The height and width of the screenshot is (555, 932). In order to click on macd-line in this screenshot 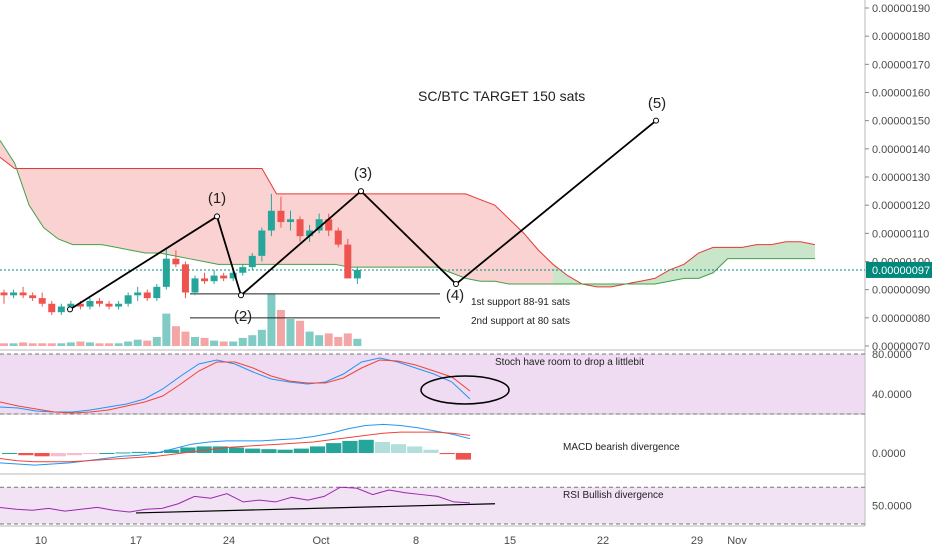, I will do `click(235, 444)`.